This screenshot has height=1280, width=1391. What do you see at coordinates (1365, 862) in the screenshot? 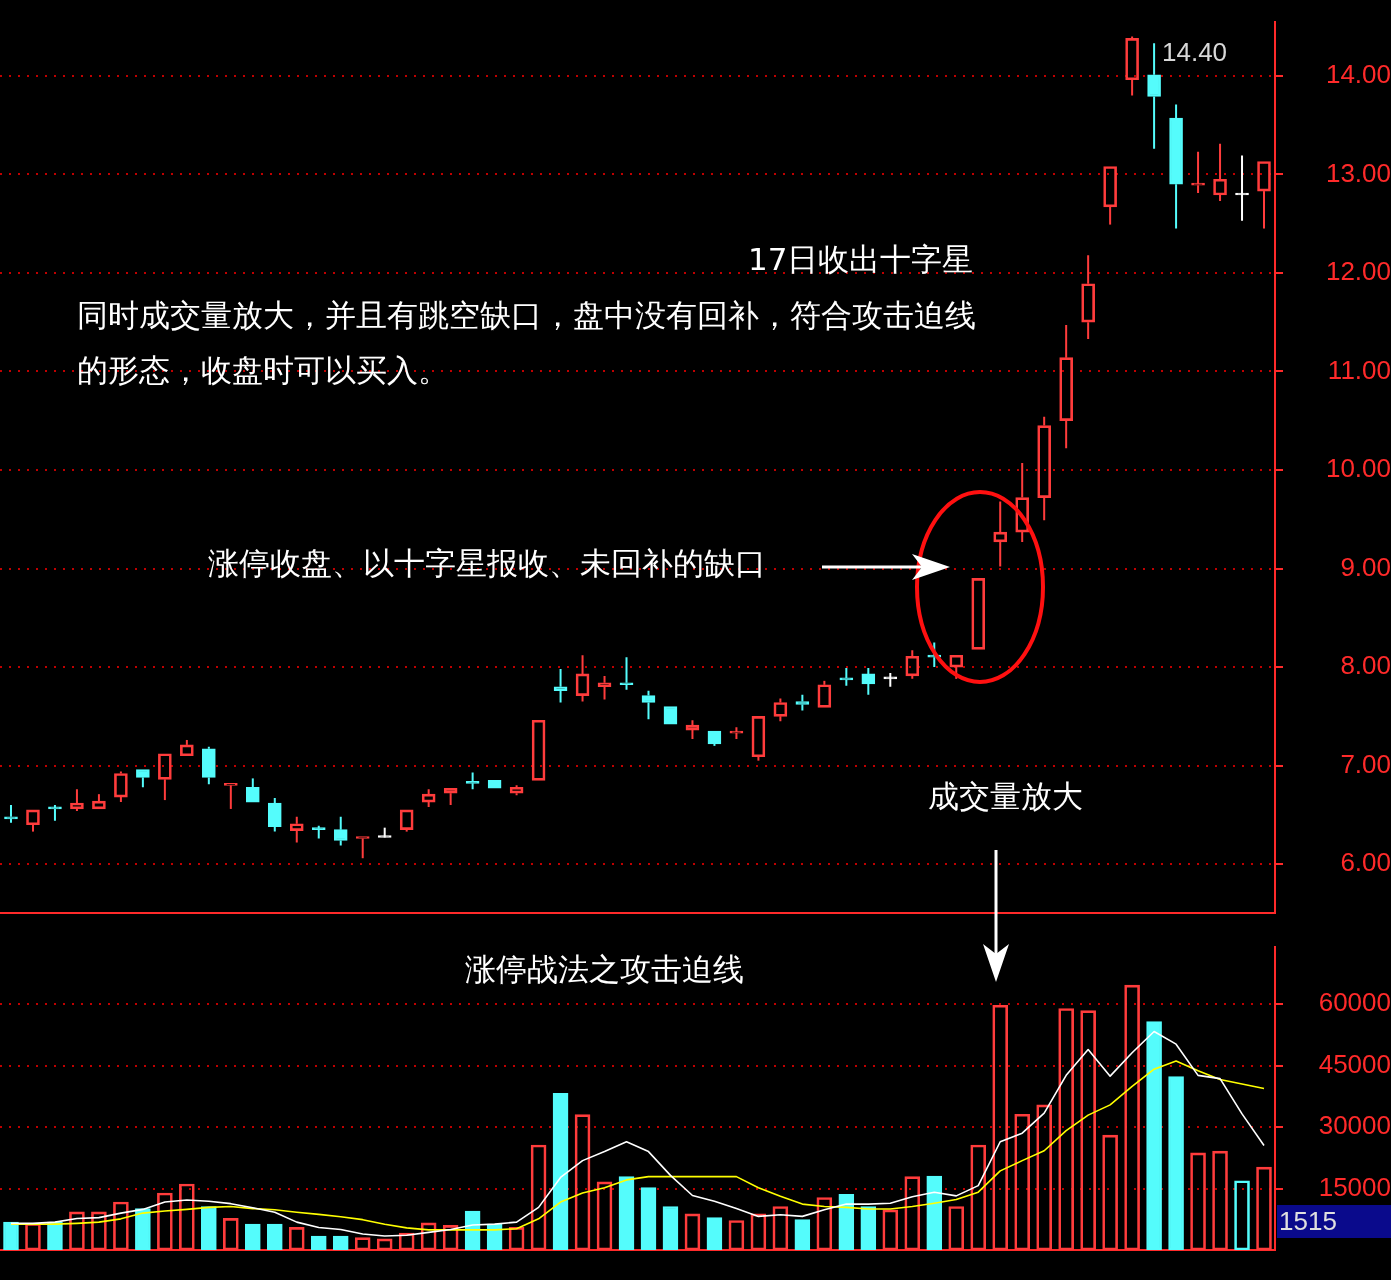
I see `y-tick-label: 6.00` at bounding box center [1365, 862].